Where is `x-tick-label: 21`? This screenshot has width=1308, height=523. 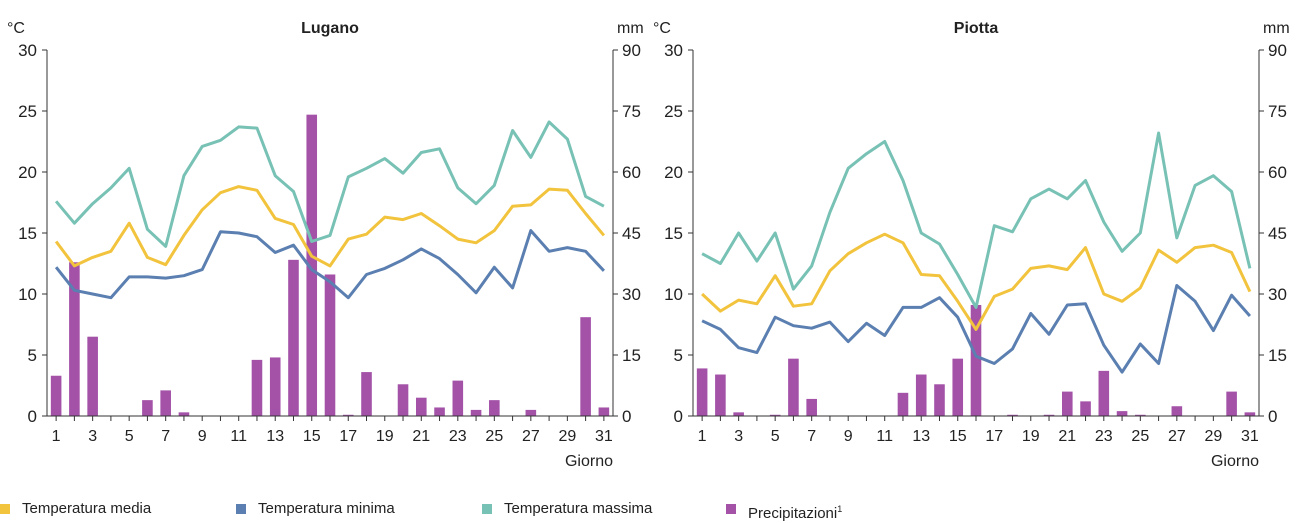 x-tick-label: 21 is located at coordinates (421, 436).